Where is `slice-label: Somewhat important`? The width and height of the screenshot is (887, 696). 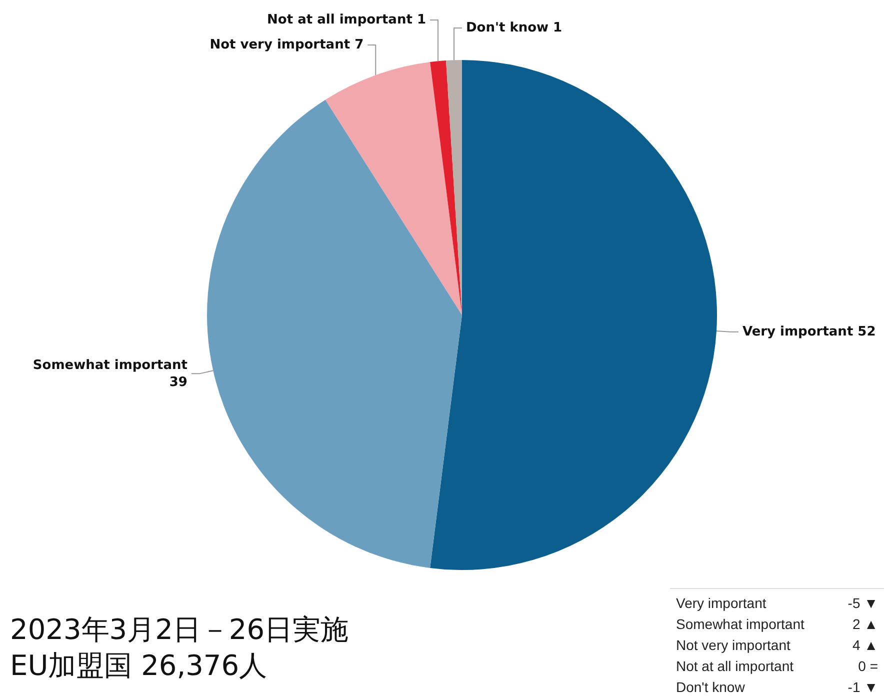
slice-label: Somewhat important is located at coordinates (110, 366).